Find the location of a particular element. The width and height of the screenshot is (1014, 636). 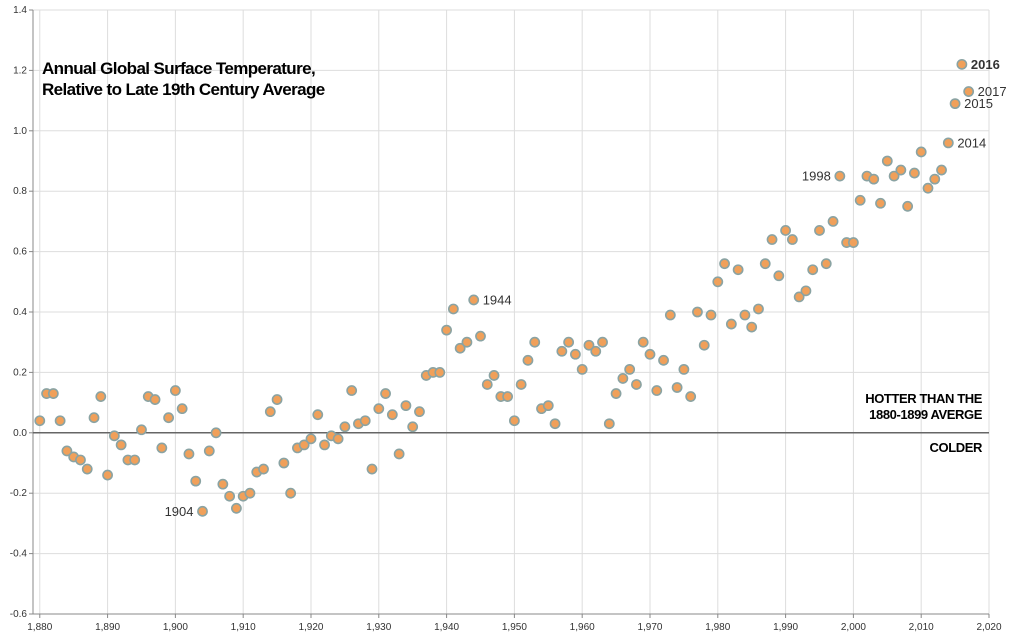

colder-zone-label: COLDER is located at coordinates (956, 448).